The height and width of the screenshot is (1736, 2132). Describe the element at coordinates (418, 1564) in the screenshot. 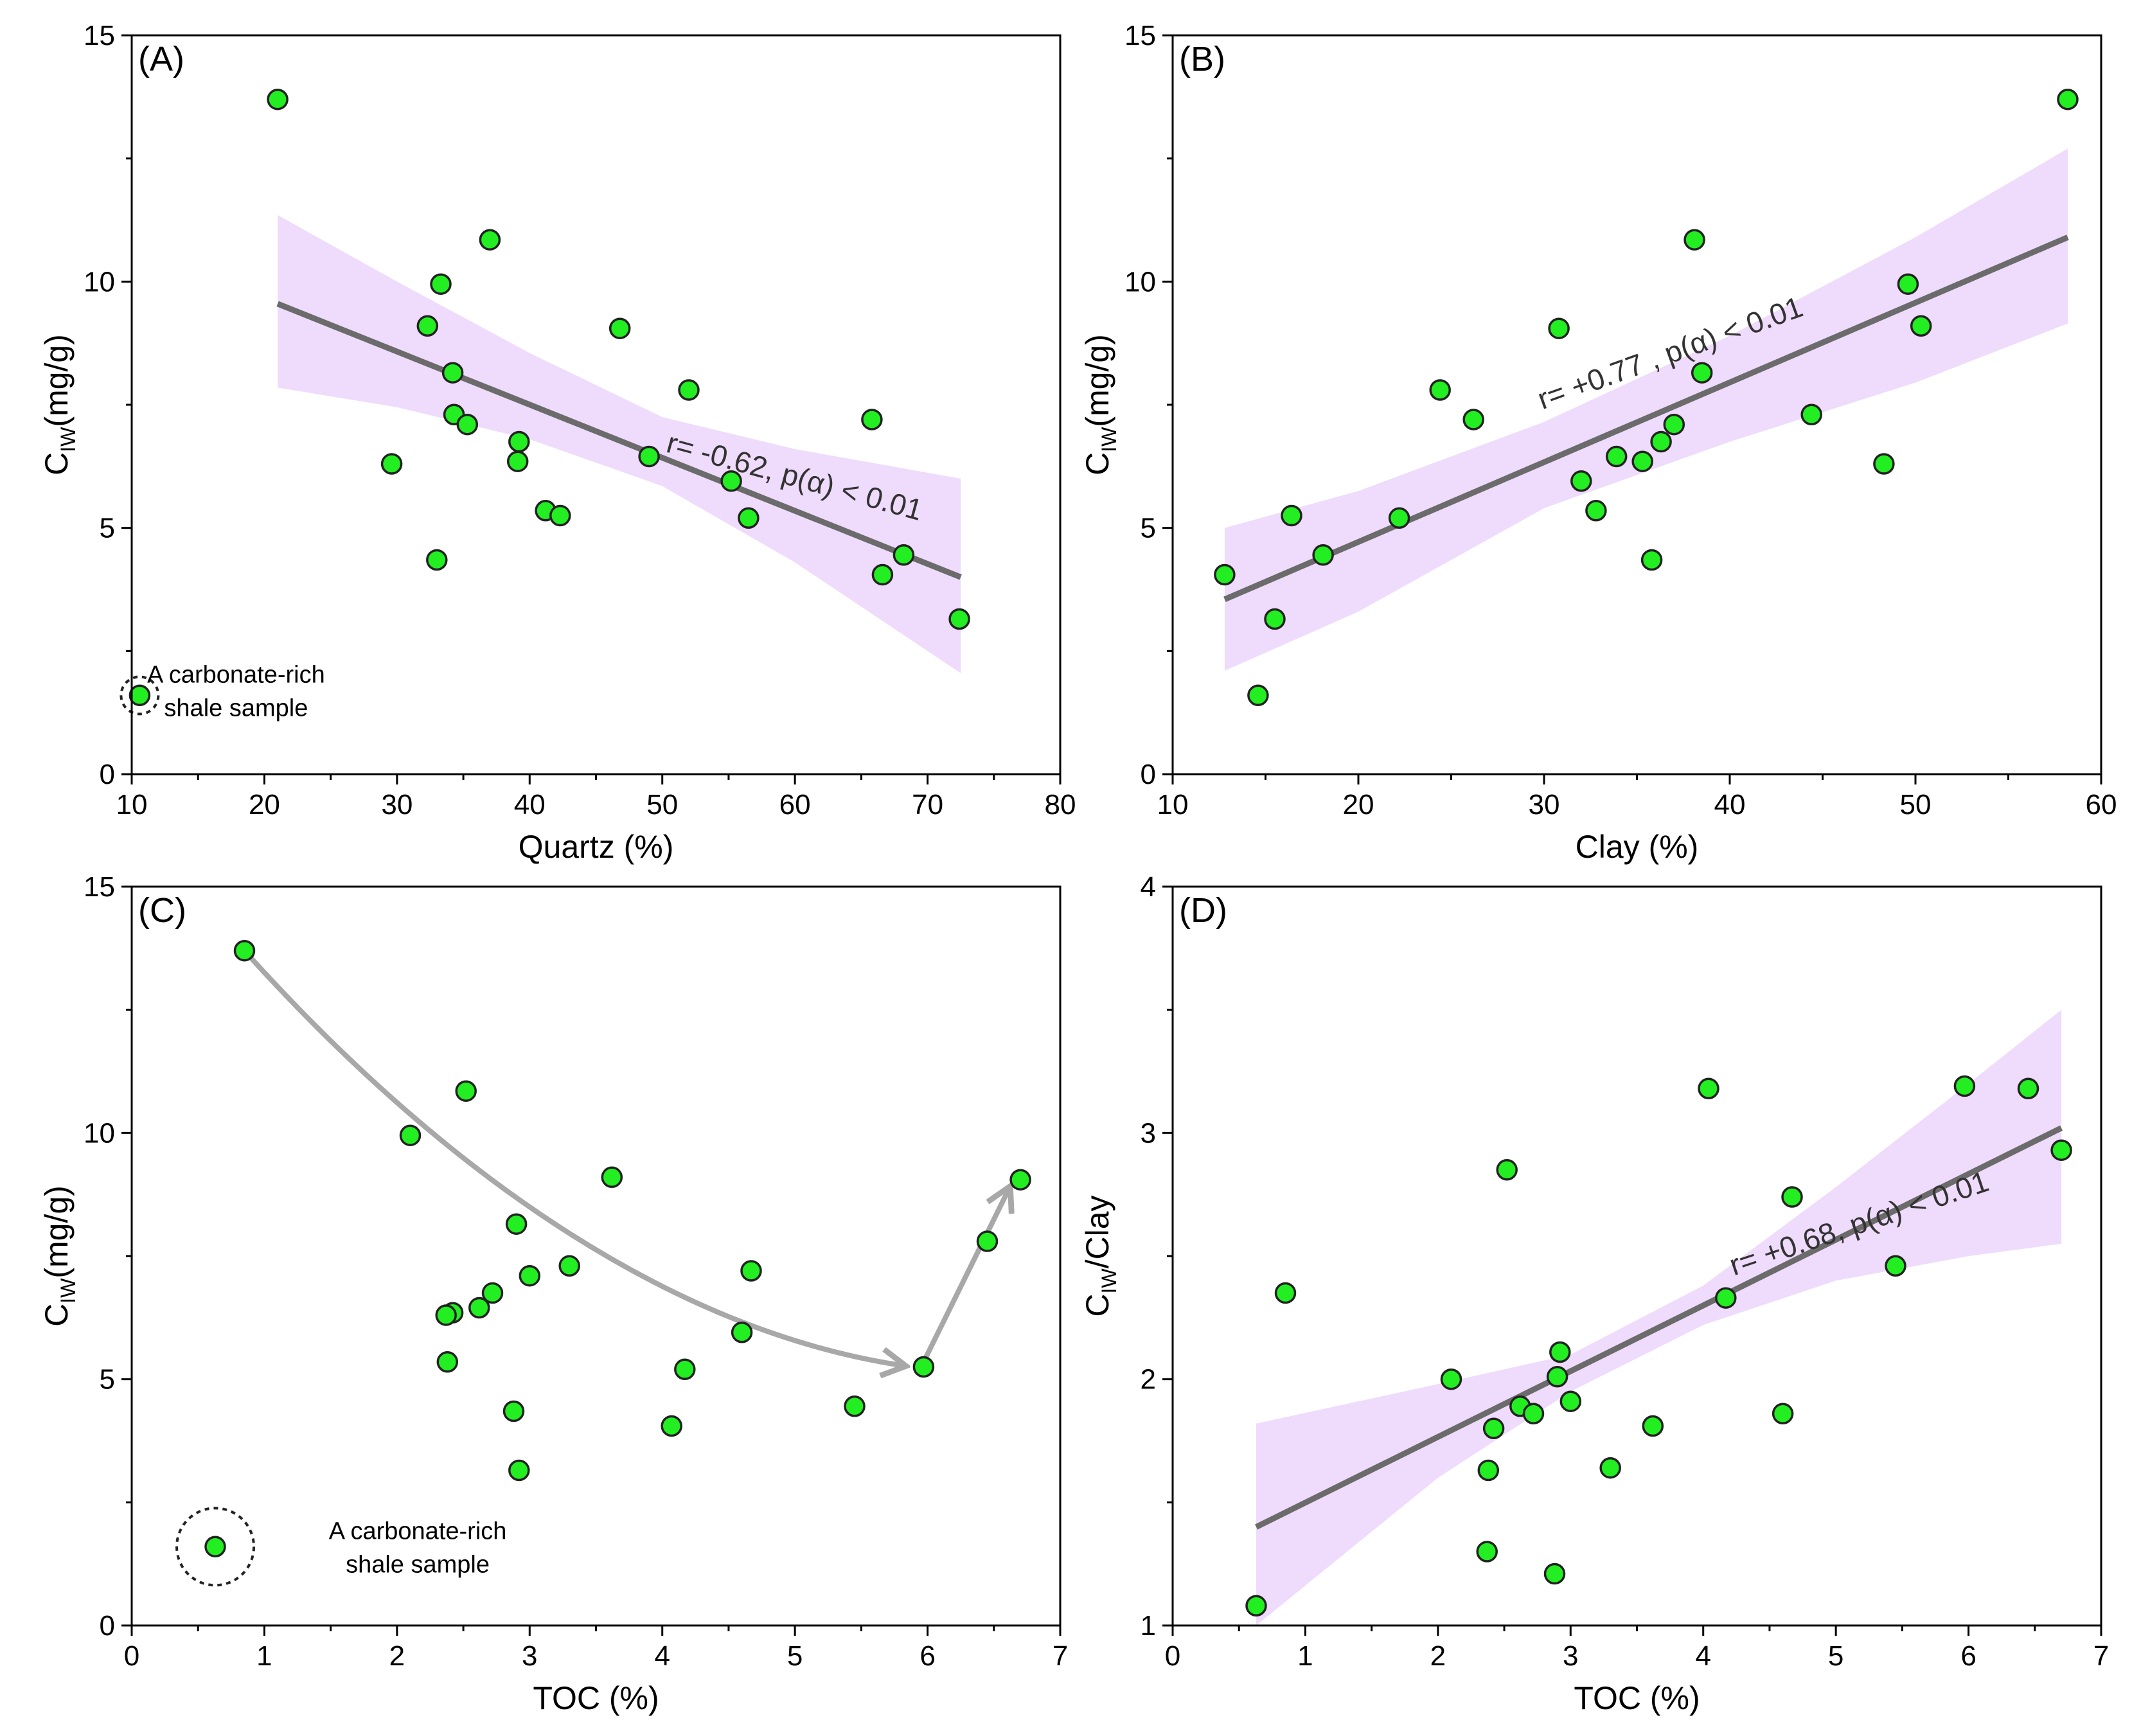

I see `note-line-2: shale sample` at that location.